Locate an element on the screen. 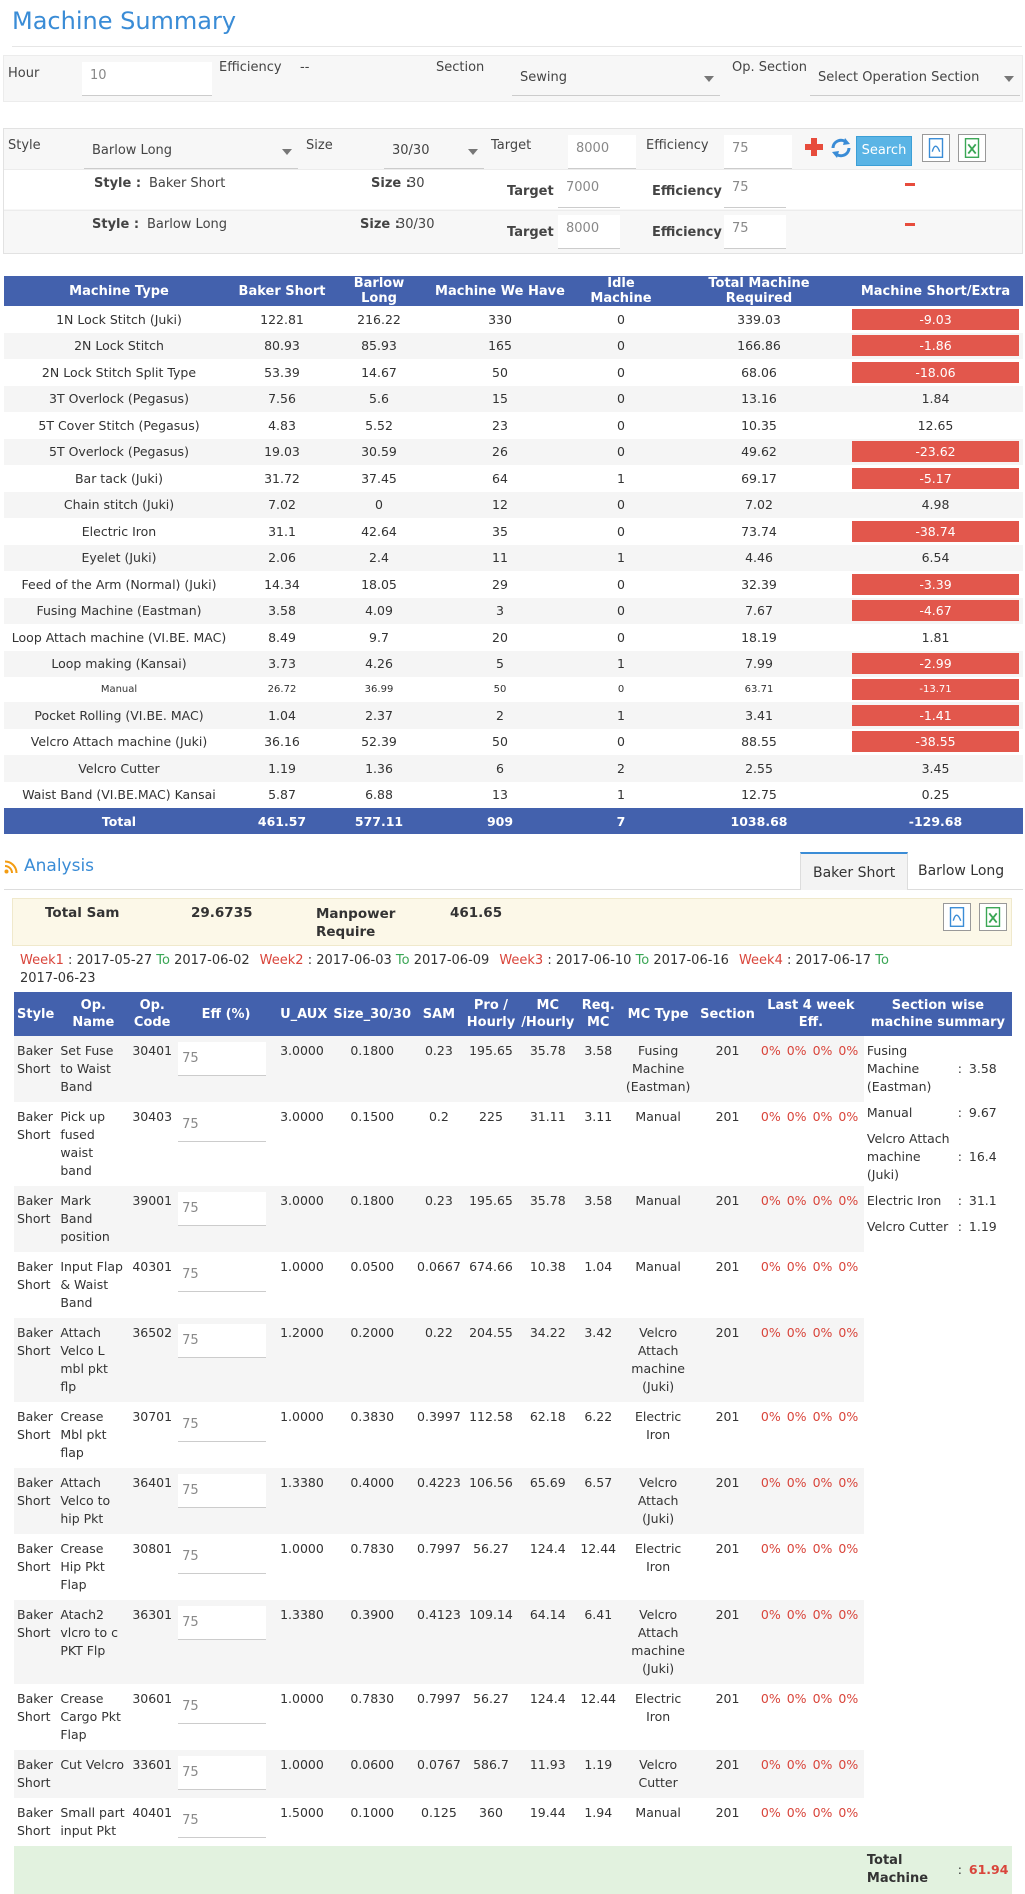  target-input: 8000 is located at coordinates (602, 152).